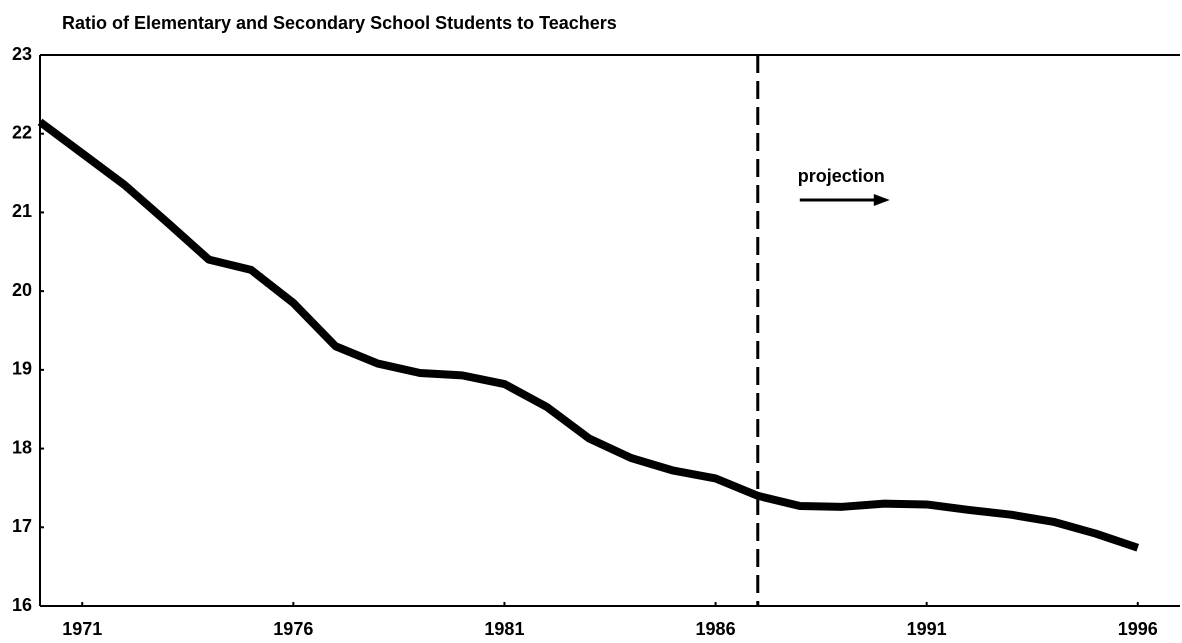  Describe the element at coordinates (716, 629) in the screenshot. I see `x-tick-label: 1986` at that location.